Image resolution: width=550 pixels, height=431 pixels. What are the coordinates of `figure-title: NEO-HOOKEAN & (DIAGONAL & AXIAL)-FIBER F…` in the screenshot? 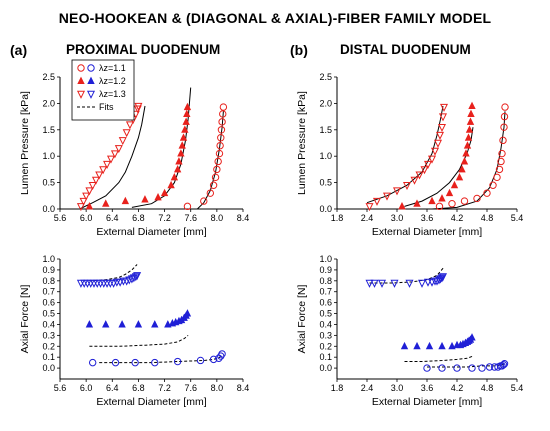 It's located at (275, 18).